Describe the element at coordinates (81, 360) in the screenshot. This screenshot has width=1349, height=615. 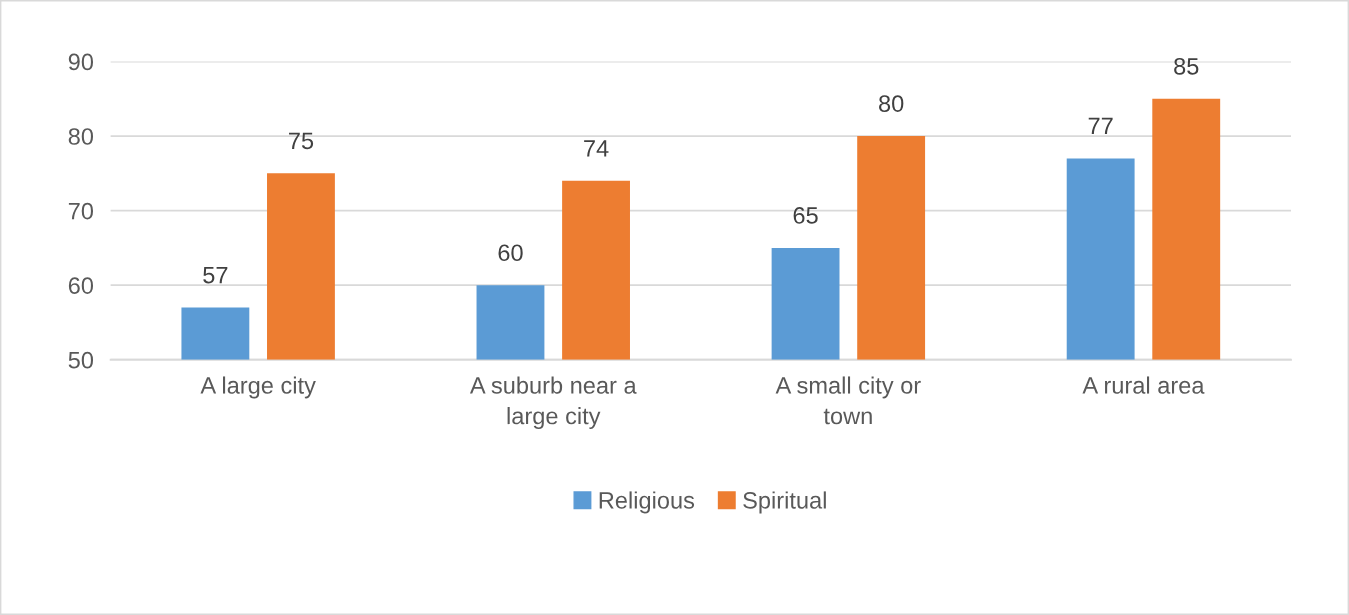
I see `y-tick-label: 50` at that location.